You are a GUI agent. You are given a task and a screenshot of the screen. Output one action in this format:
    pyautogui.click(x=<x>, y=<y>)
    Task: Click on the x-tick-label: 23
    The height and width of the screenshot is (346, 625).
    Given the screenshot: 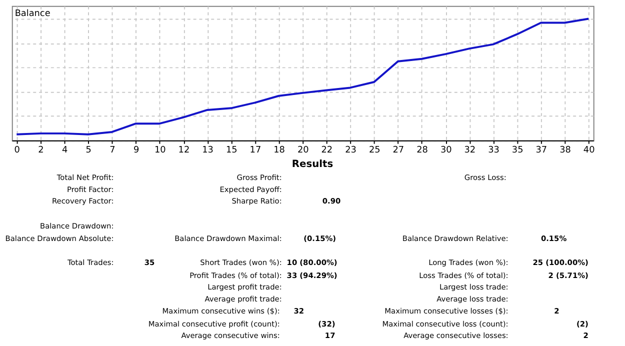 What is the action you would take?
    pyautogui.click(x=350, y=151)
    